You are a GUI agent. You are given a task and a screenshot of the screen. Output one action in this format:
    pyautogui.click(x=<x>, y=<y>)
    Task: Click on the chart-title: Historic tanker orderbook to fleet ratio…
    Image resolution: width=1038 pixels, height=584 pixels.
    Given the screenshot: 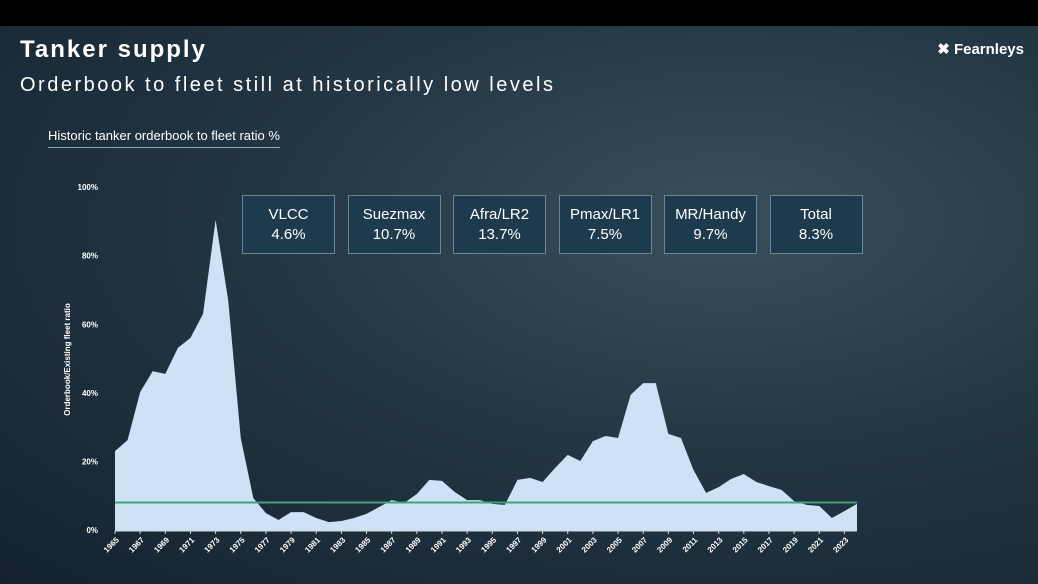 What is the action you would take?
    pyautogui.click(x=164, y=138)
    